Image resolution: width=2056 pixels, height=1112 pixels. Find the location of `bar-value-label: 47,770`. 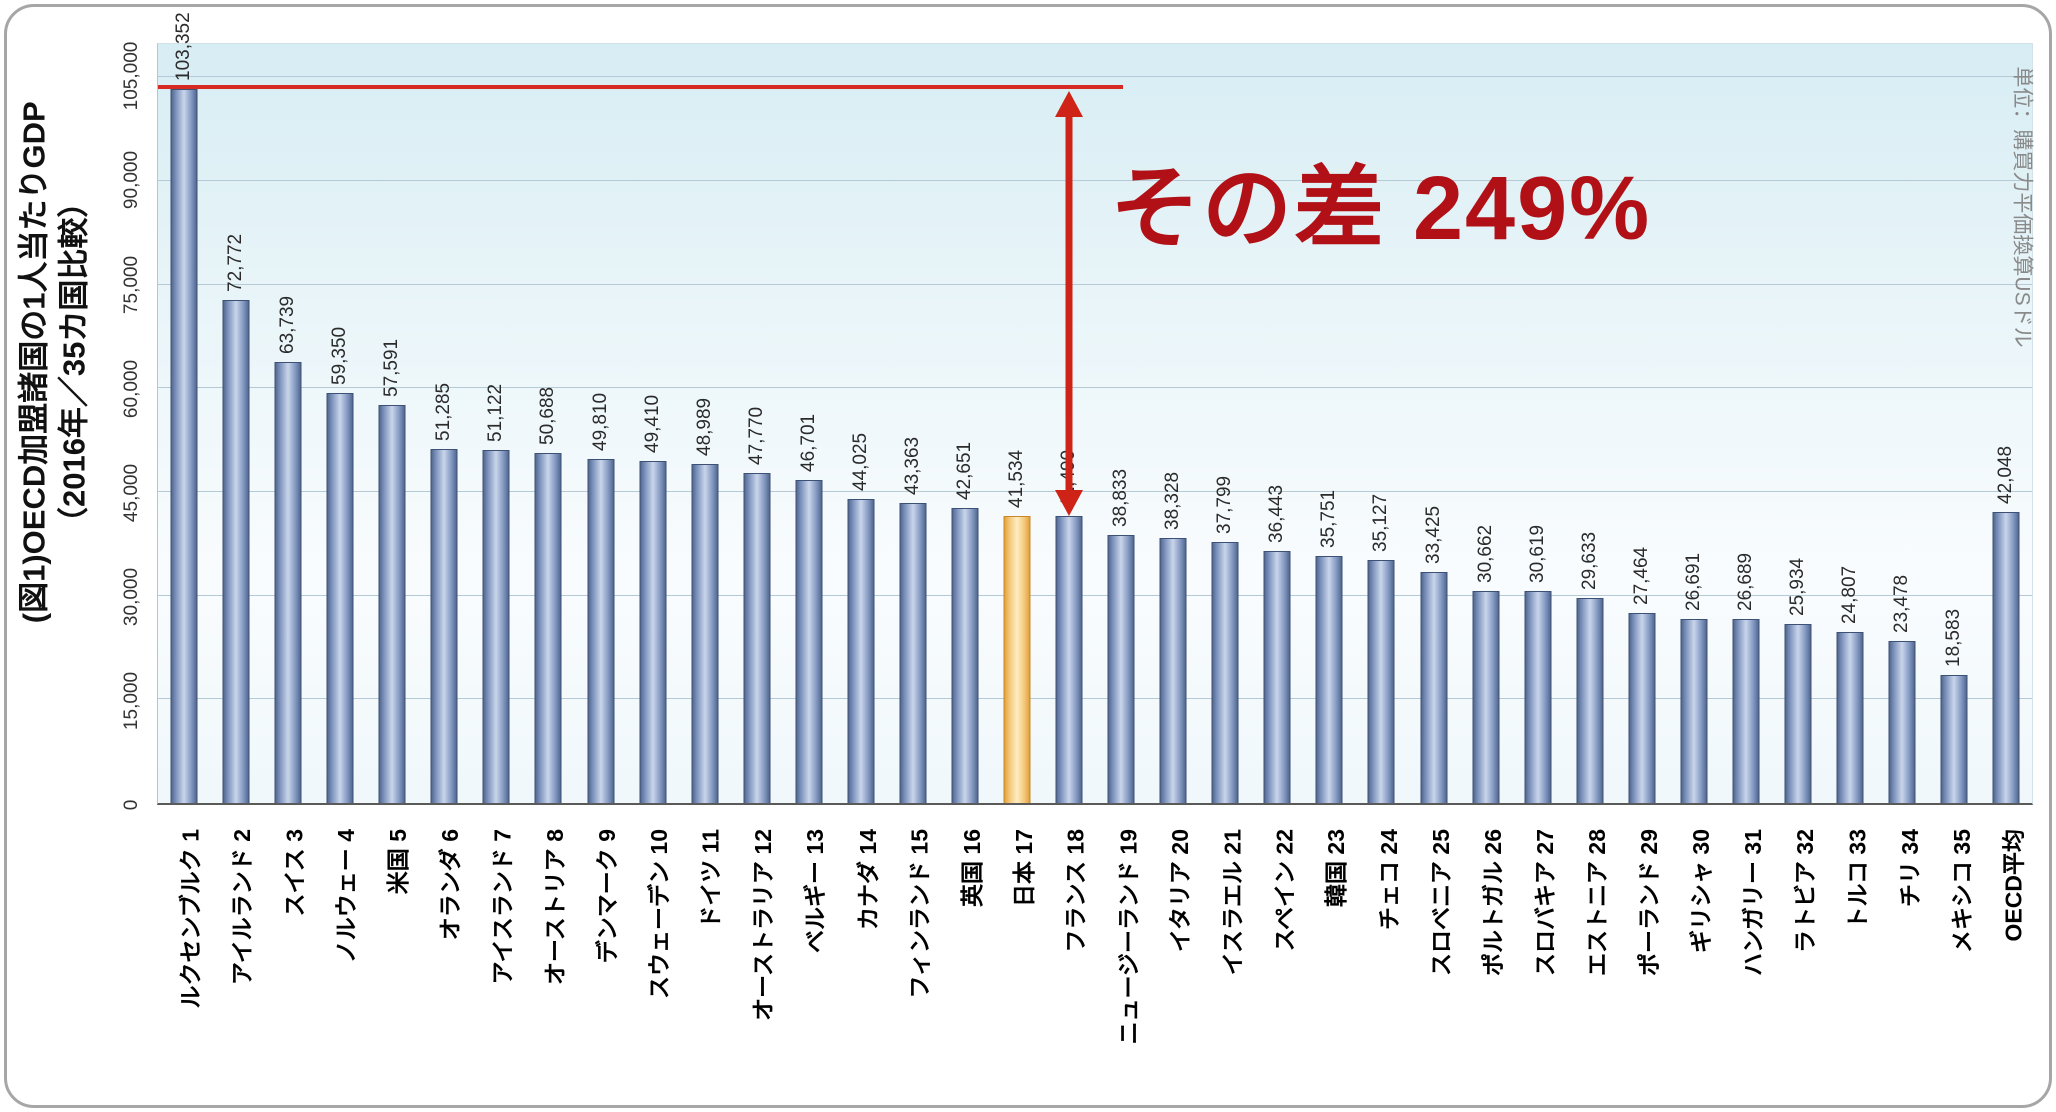

bar-value-label: 47,770 is located at coordinates (756, 435).